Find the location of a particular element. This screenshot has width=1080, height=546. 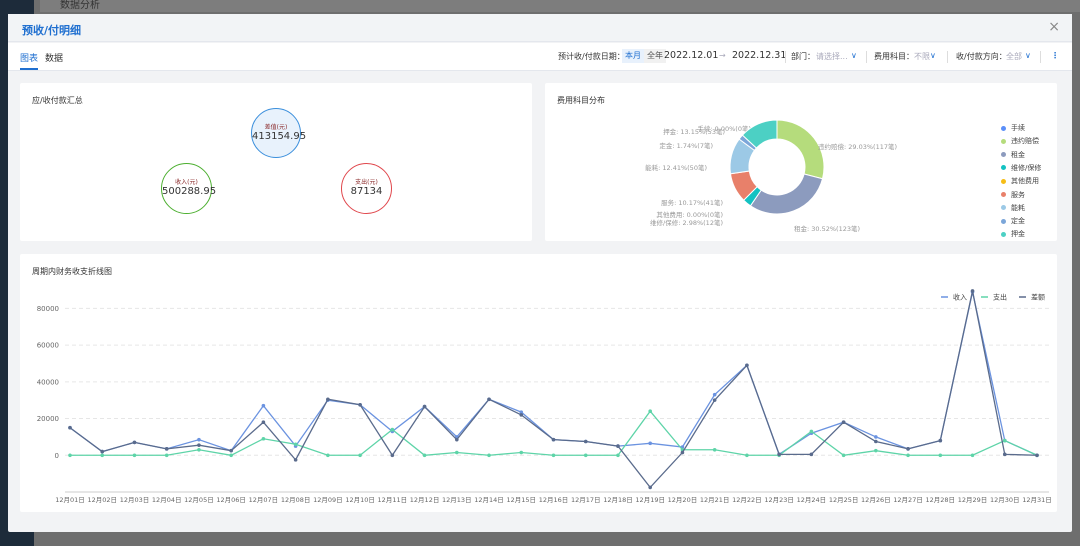

legend-item: 押金 is located at coordinates (1013, 234).